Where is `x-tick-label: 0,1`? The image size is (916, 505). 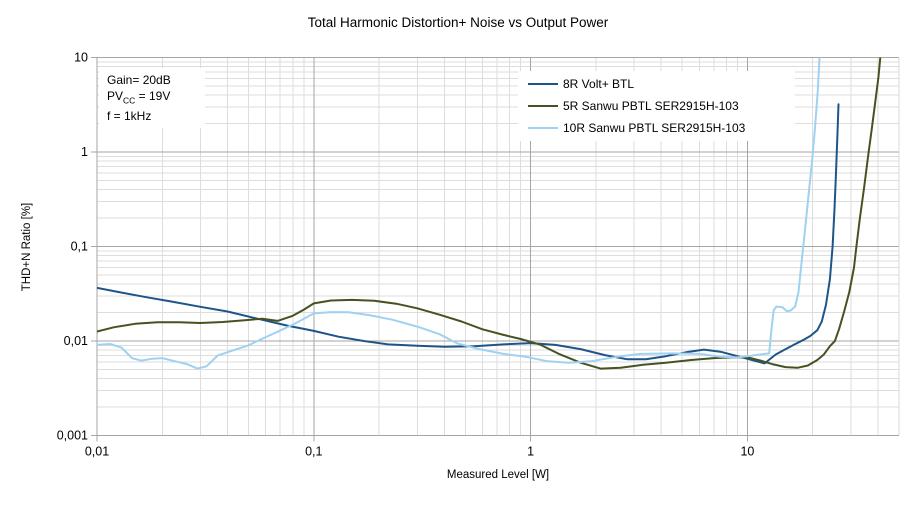 x-tick-label: 0,1 is located at coordinates (313, 452).